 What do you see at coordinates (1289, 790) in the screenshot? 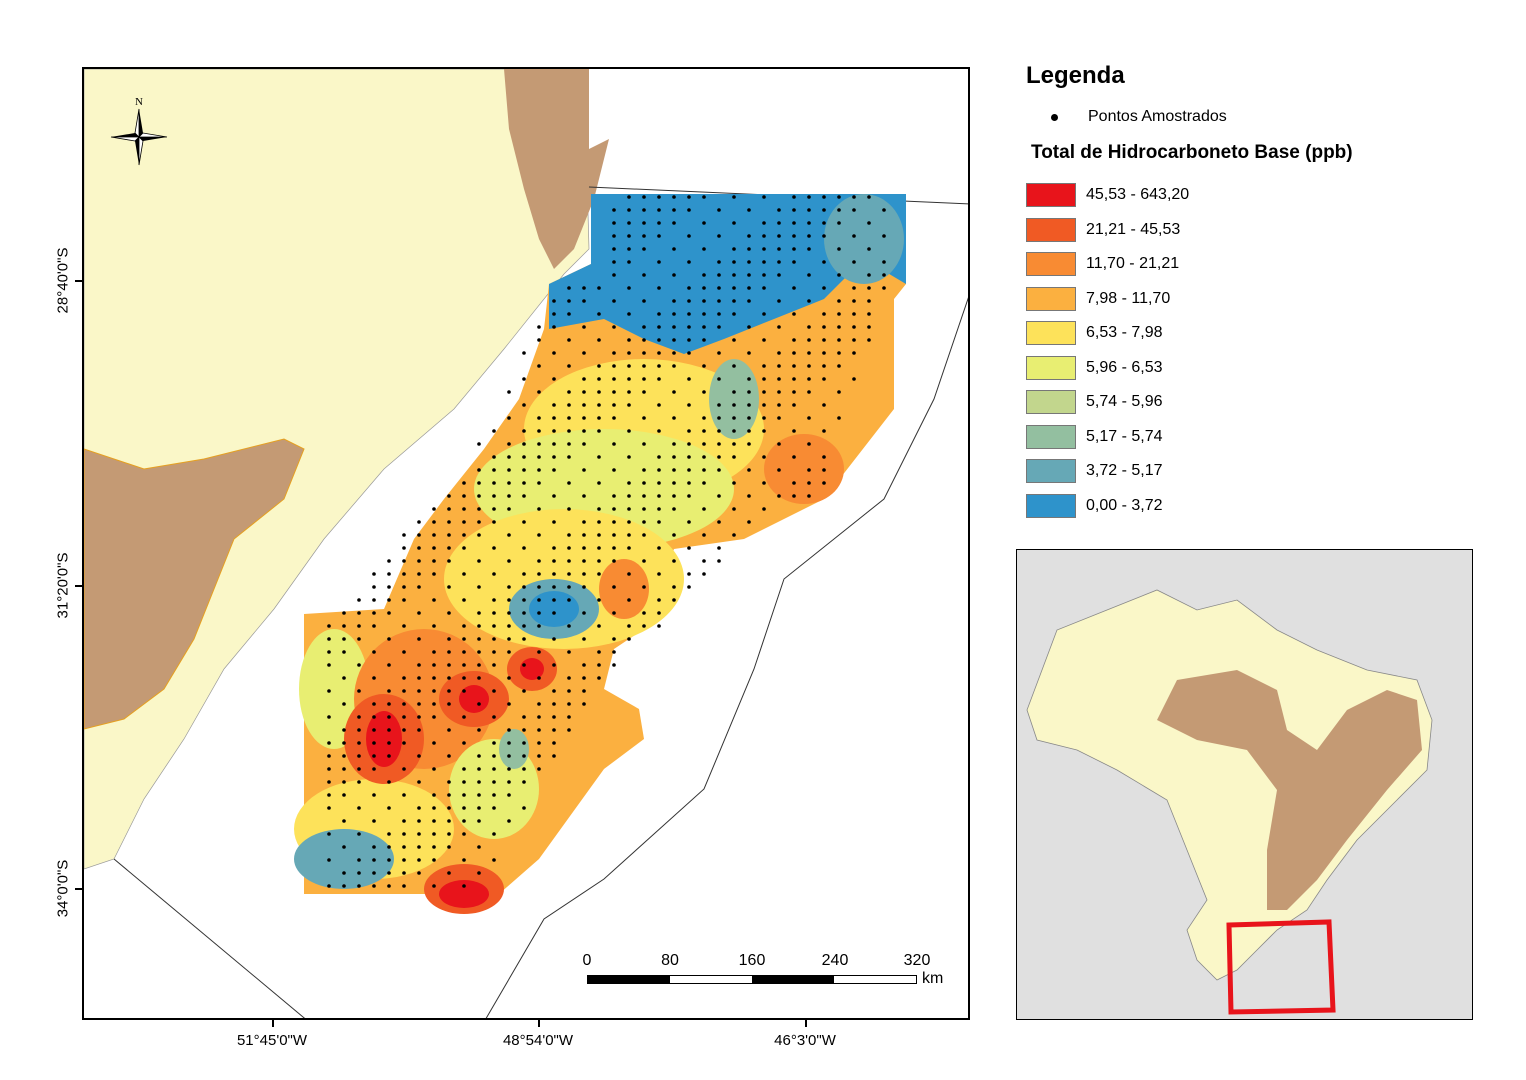
I see `relief-areas` at bounding box center [1289, 790].